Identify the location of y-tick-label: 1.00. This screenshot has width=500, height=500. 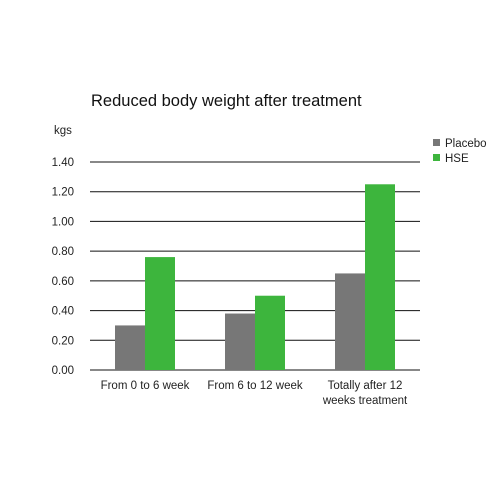
(63, 222).